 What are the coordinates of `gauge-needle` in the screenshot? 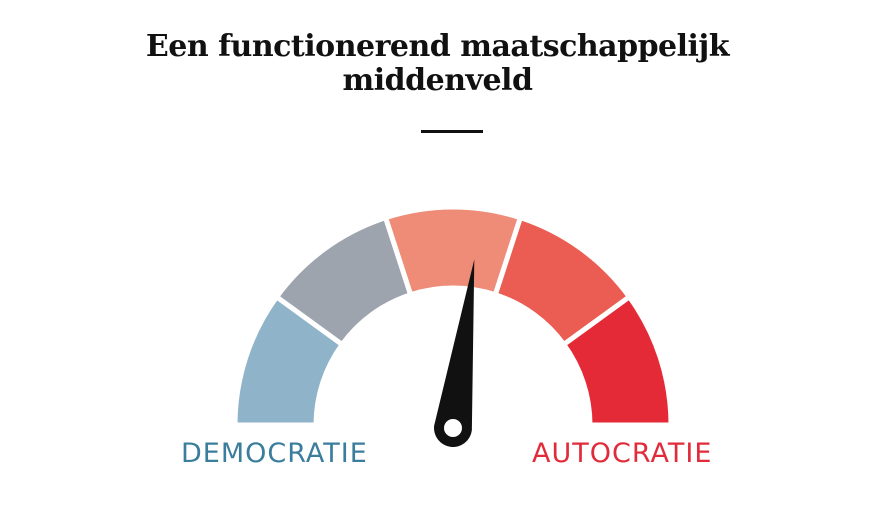 It's located at (454, 353).